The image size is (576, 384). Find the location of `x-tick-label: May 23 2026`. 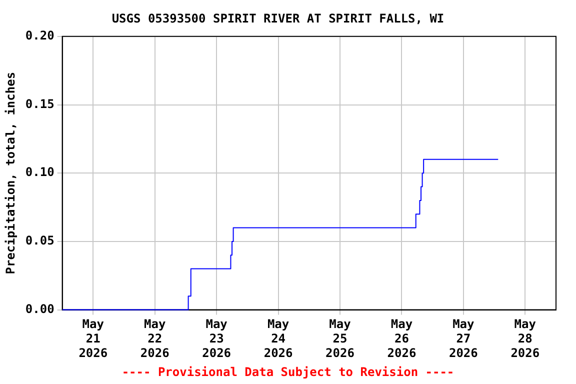

x-tick-label: May 23 2026 is located at coordinates (217, 338).